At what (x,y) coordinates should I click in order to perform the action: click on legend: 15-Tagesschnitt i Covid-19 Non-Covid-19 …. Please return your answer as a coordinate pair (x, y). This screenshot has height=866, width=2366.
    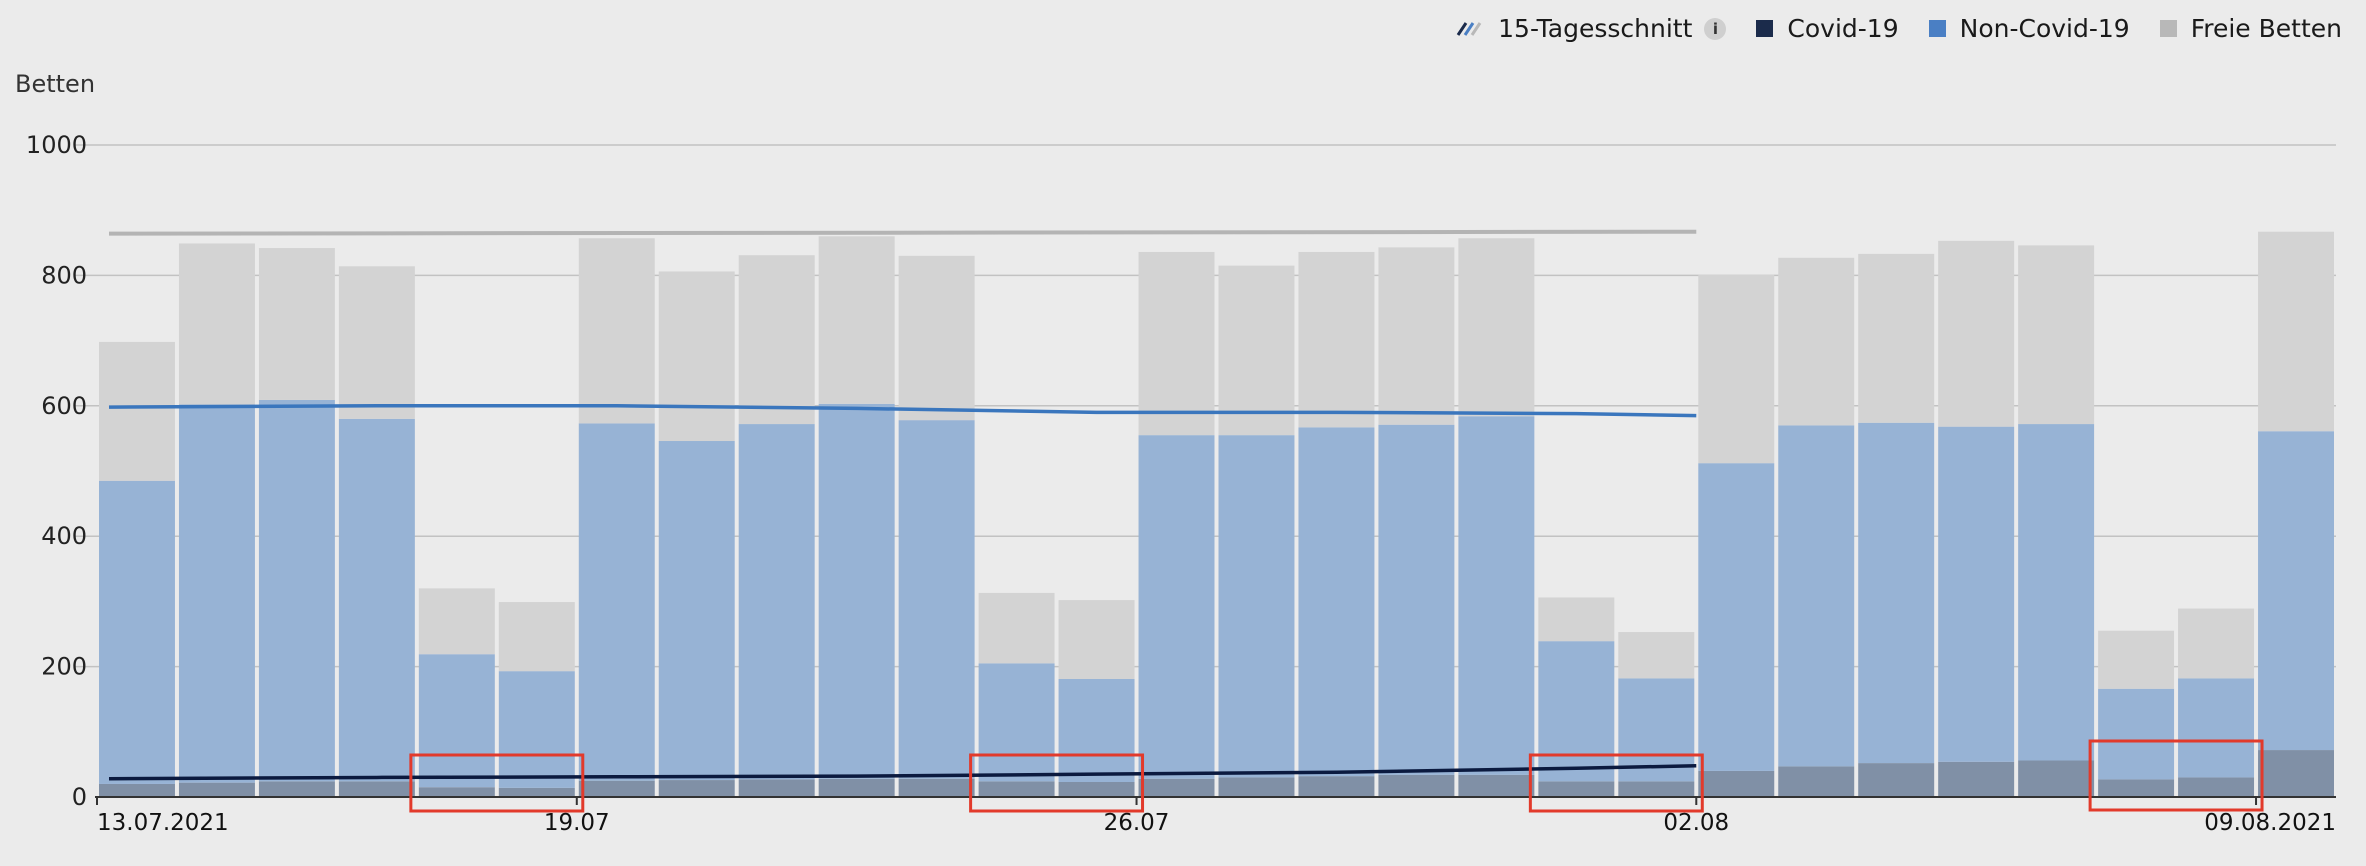
    Looking at the image, I should click on (1899, 28).